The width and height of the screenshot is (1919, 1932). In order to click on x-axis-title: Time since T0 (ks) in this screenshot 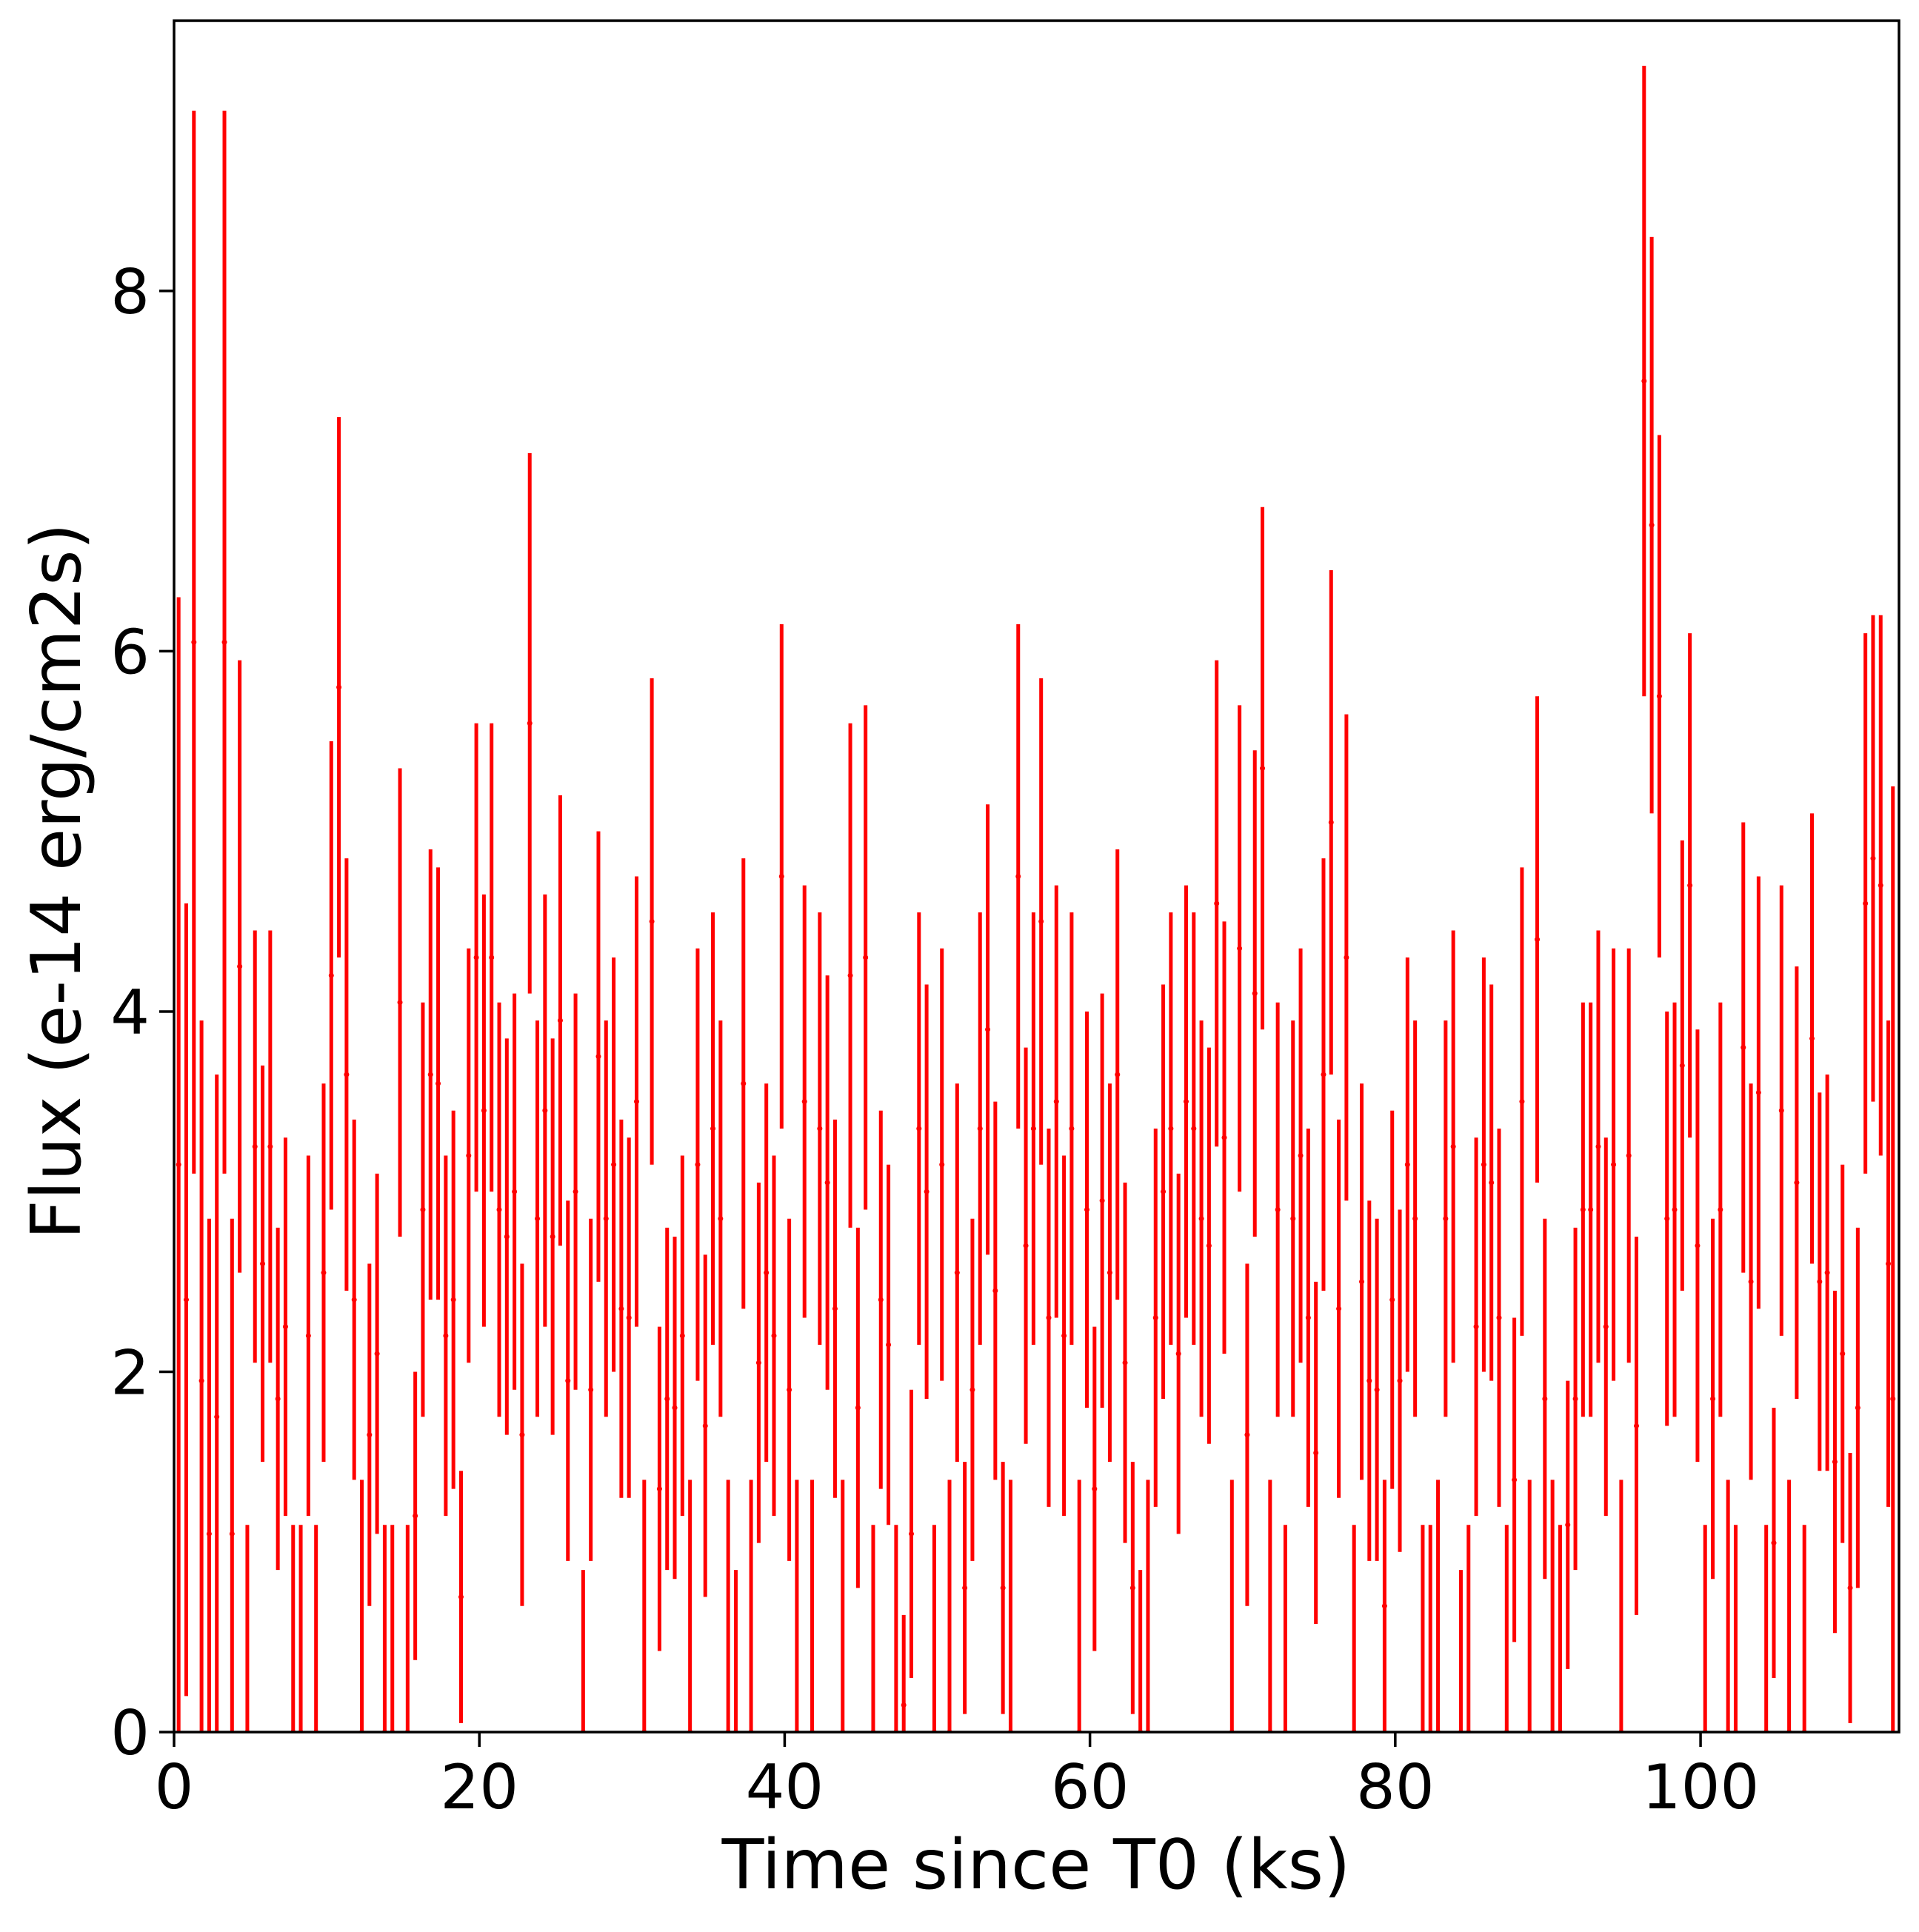, I will do `click(1036, 1865)`.